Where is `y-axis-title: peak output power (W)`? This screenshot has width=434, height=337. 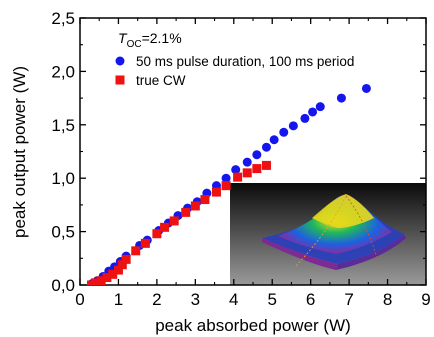 y-axis-title: peak output power (W) is located at coordinates (19, 152).